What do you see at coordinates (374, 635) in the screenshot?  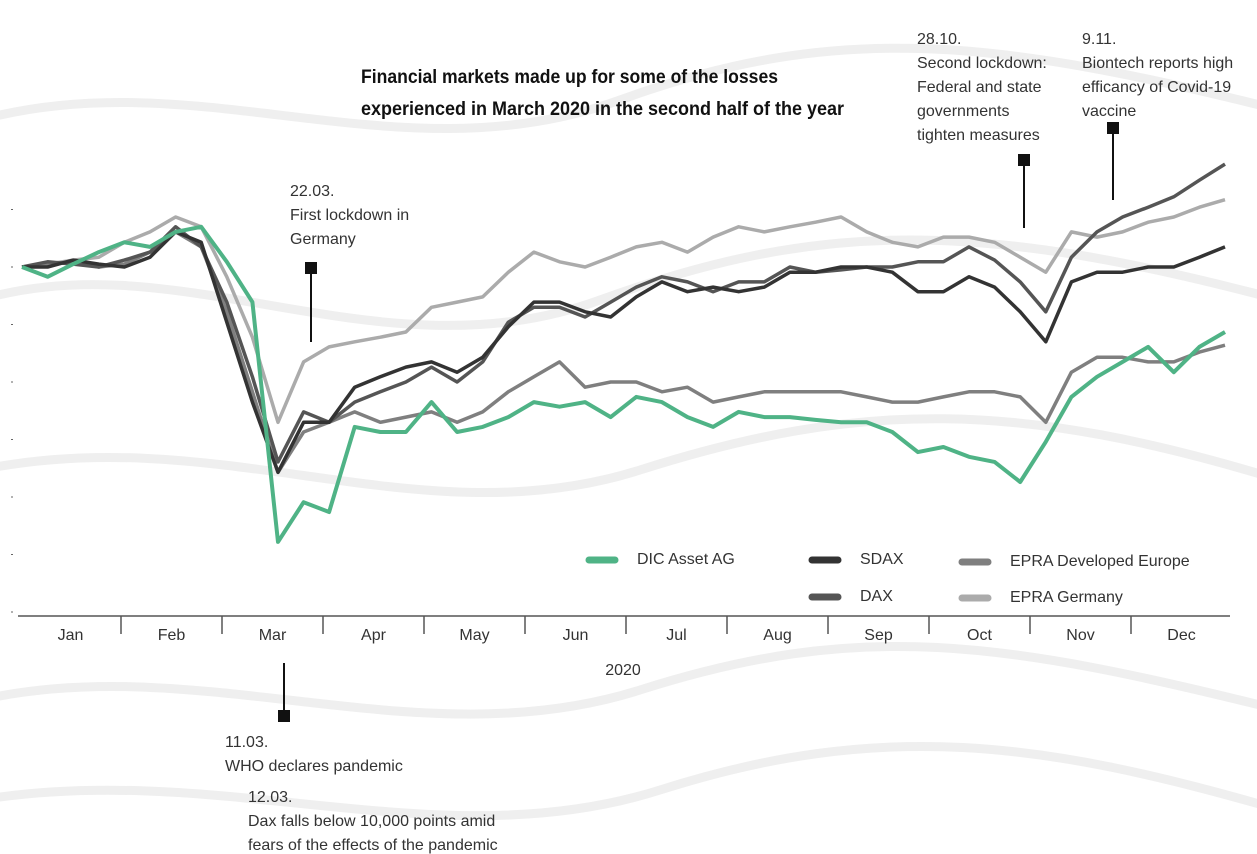 I see `x-tick-label: Apr` at bounding box center [374, 635].